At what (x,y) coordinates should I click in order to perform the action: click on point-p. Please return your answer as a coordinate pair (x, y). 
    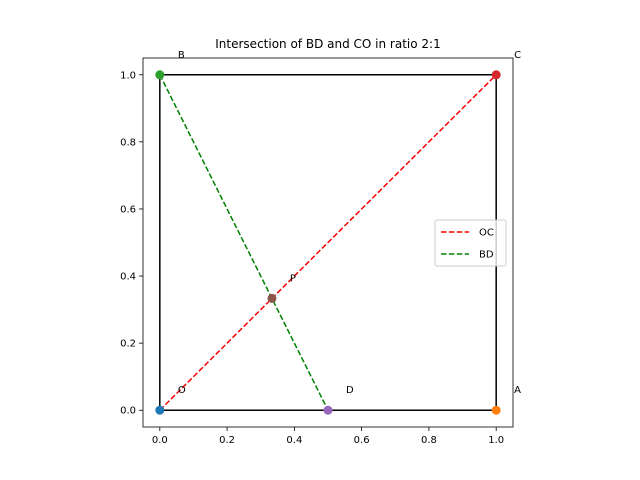
    Looking at the image, I should click on (272, 298).